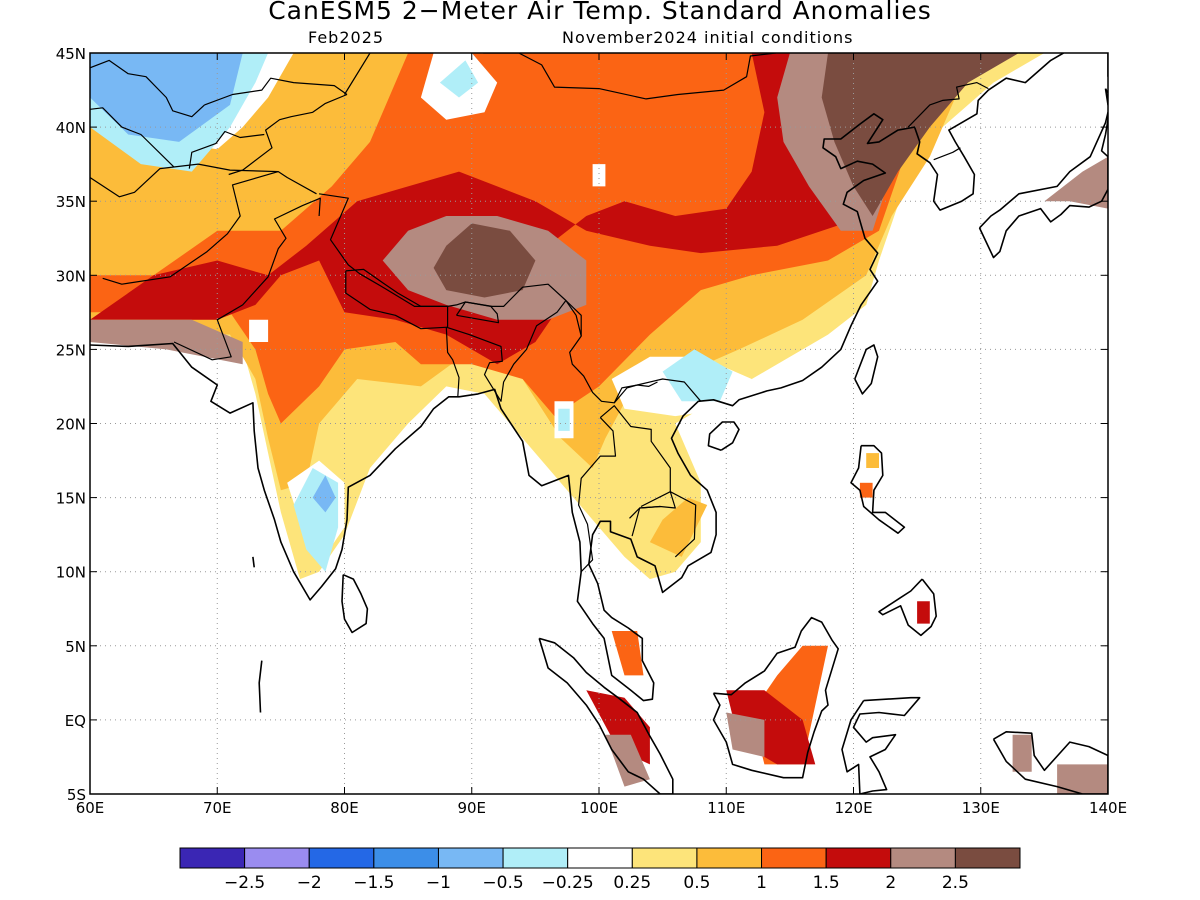 This screenshot has height=900, width=1200. What do you see at coordinates (632, 883) in the screenshot?
I see `colorbar-label: 0.25` at bounding box center [632, 883].